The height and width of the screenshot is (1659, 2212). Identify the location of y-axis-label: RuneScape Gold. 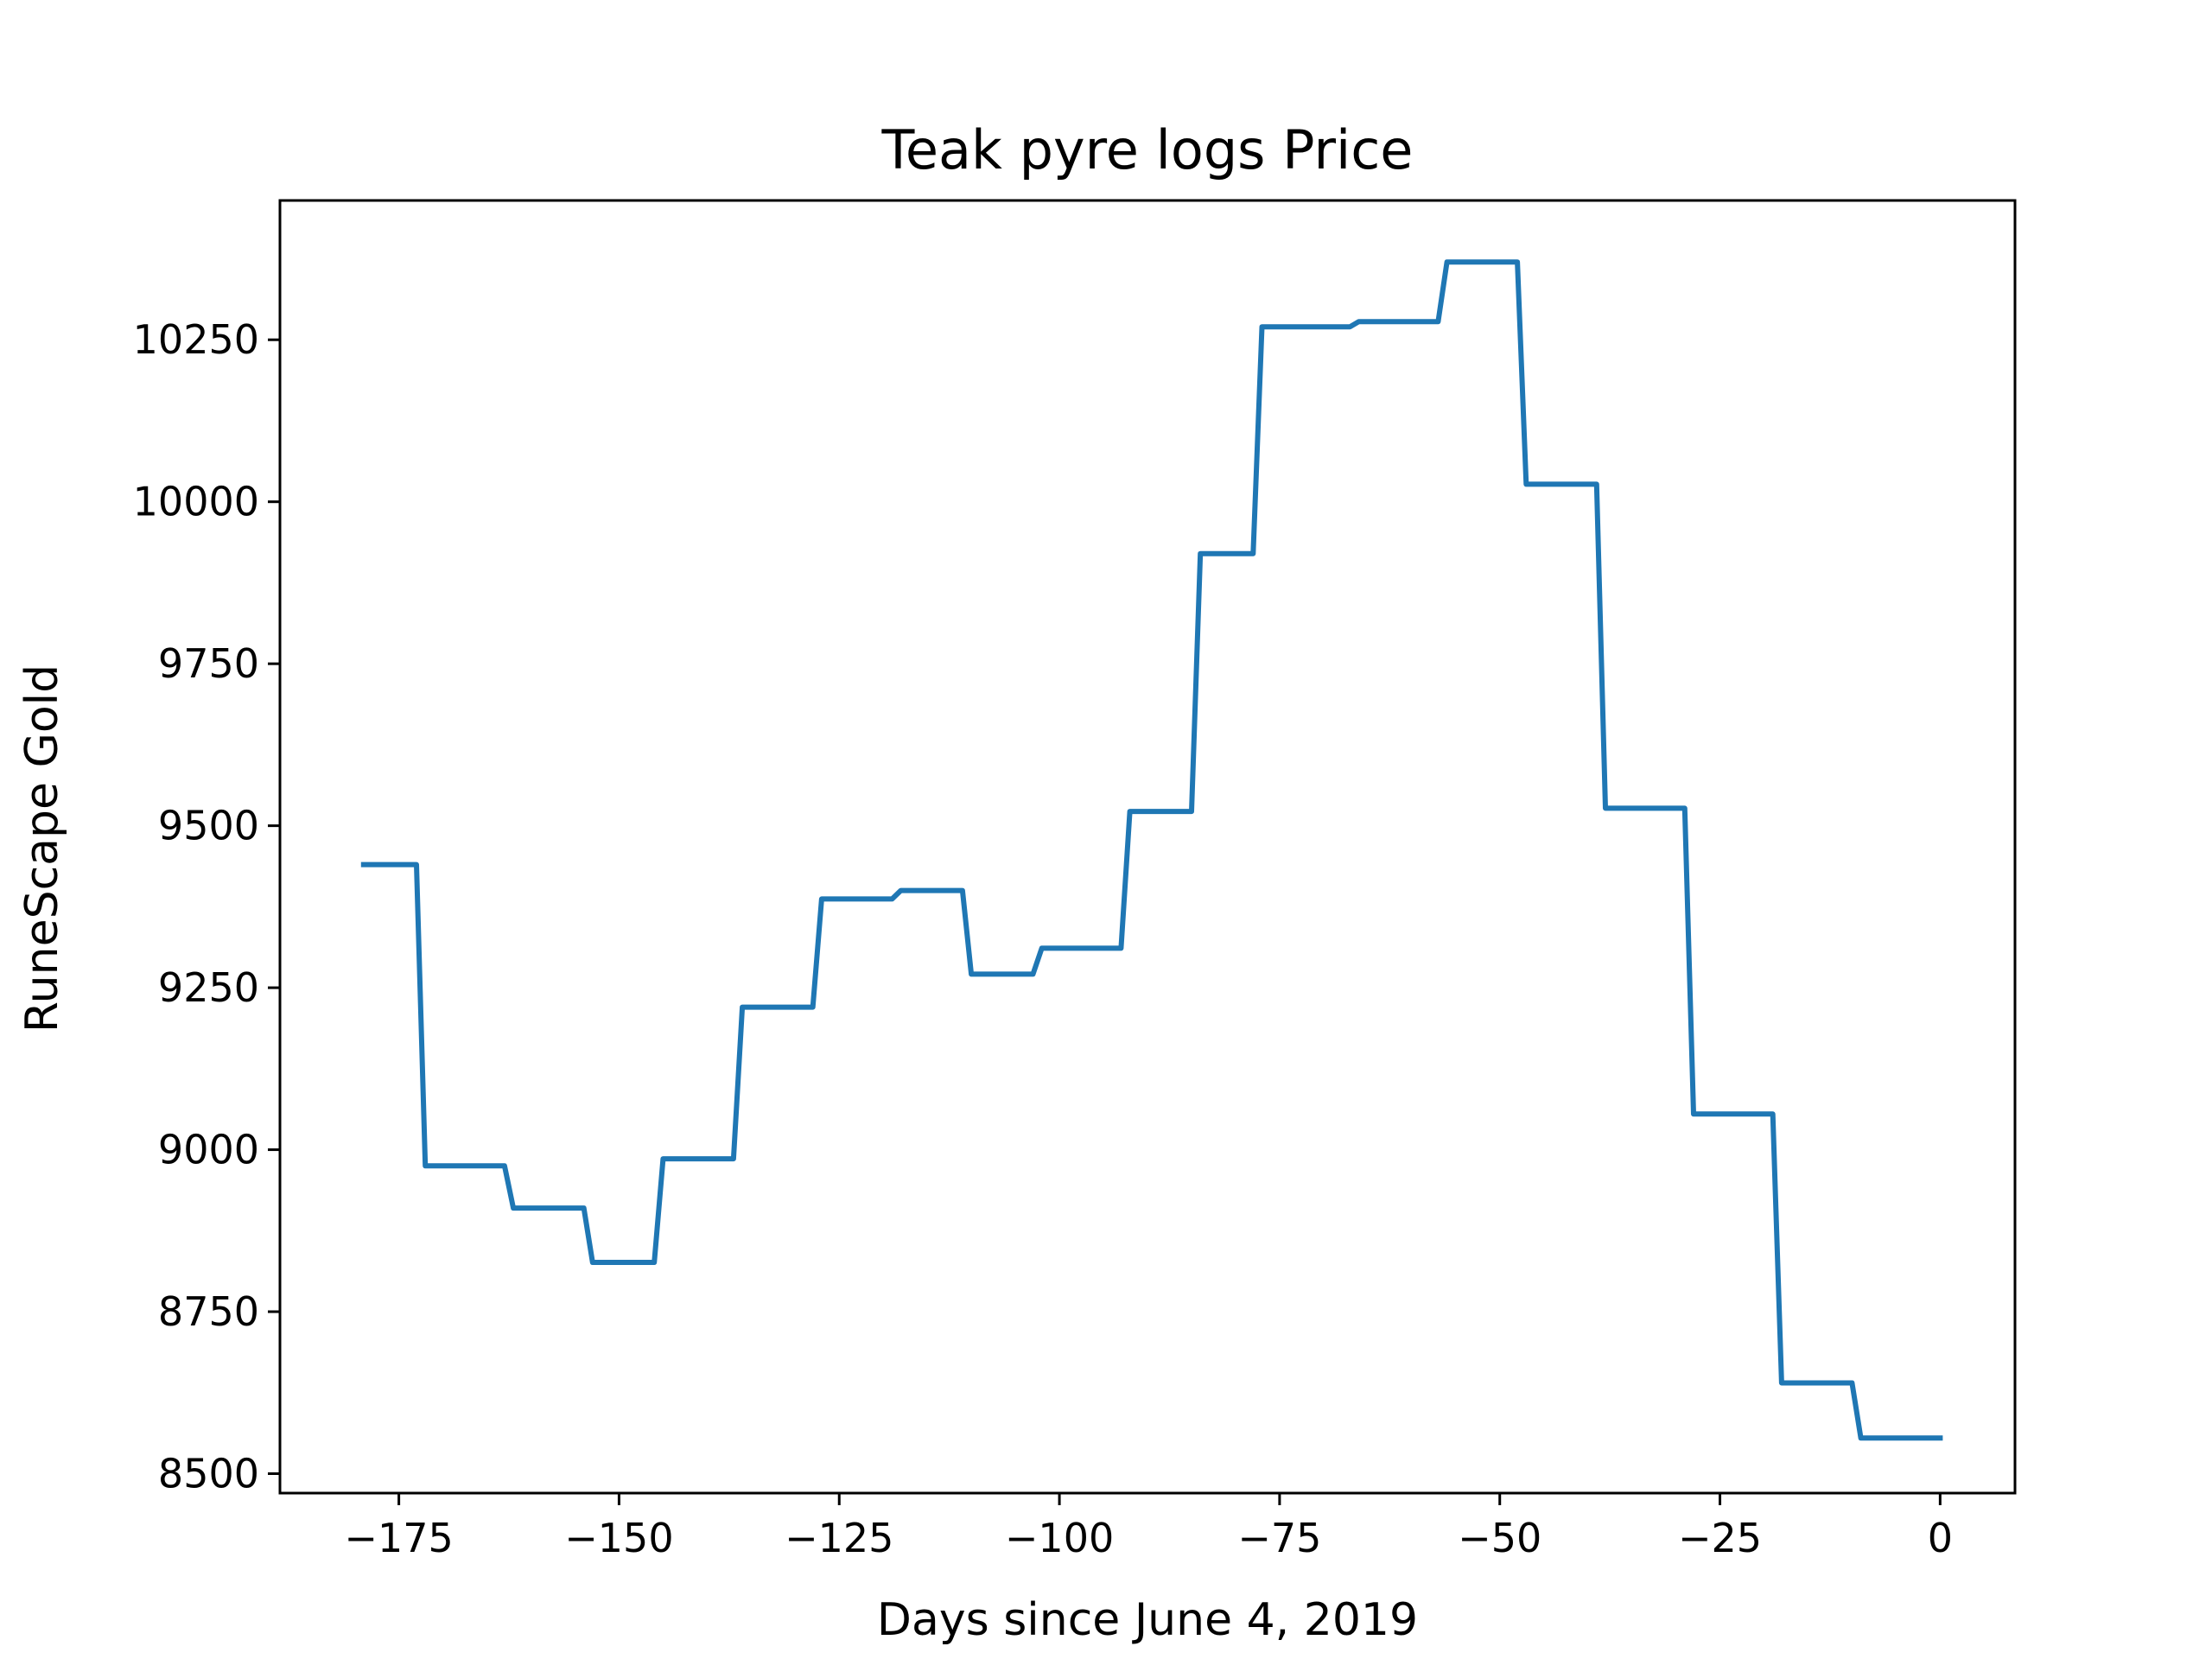
(42, 848).